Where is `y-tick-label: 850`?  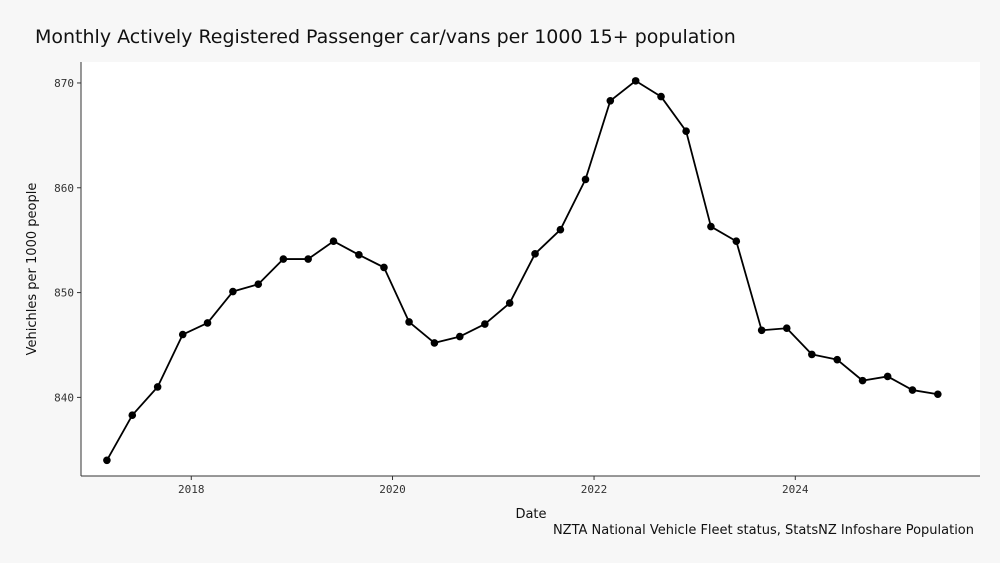
y-tick-label: 850 is located at coordinates (64, 293).